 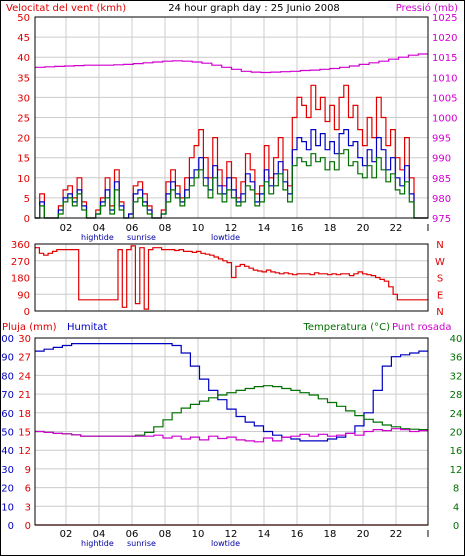 I want to click on y-left-tick: 40, so click(x=23, y=58).